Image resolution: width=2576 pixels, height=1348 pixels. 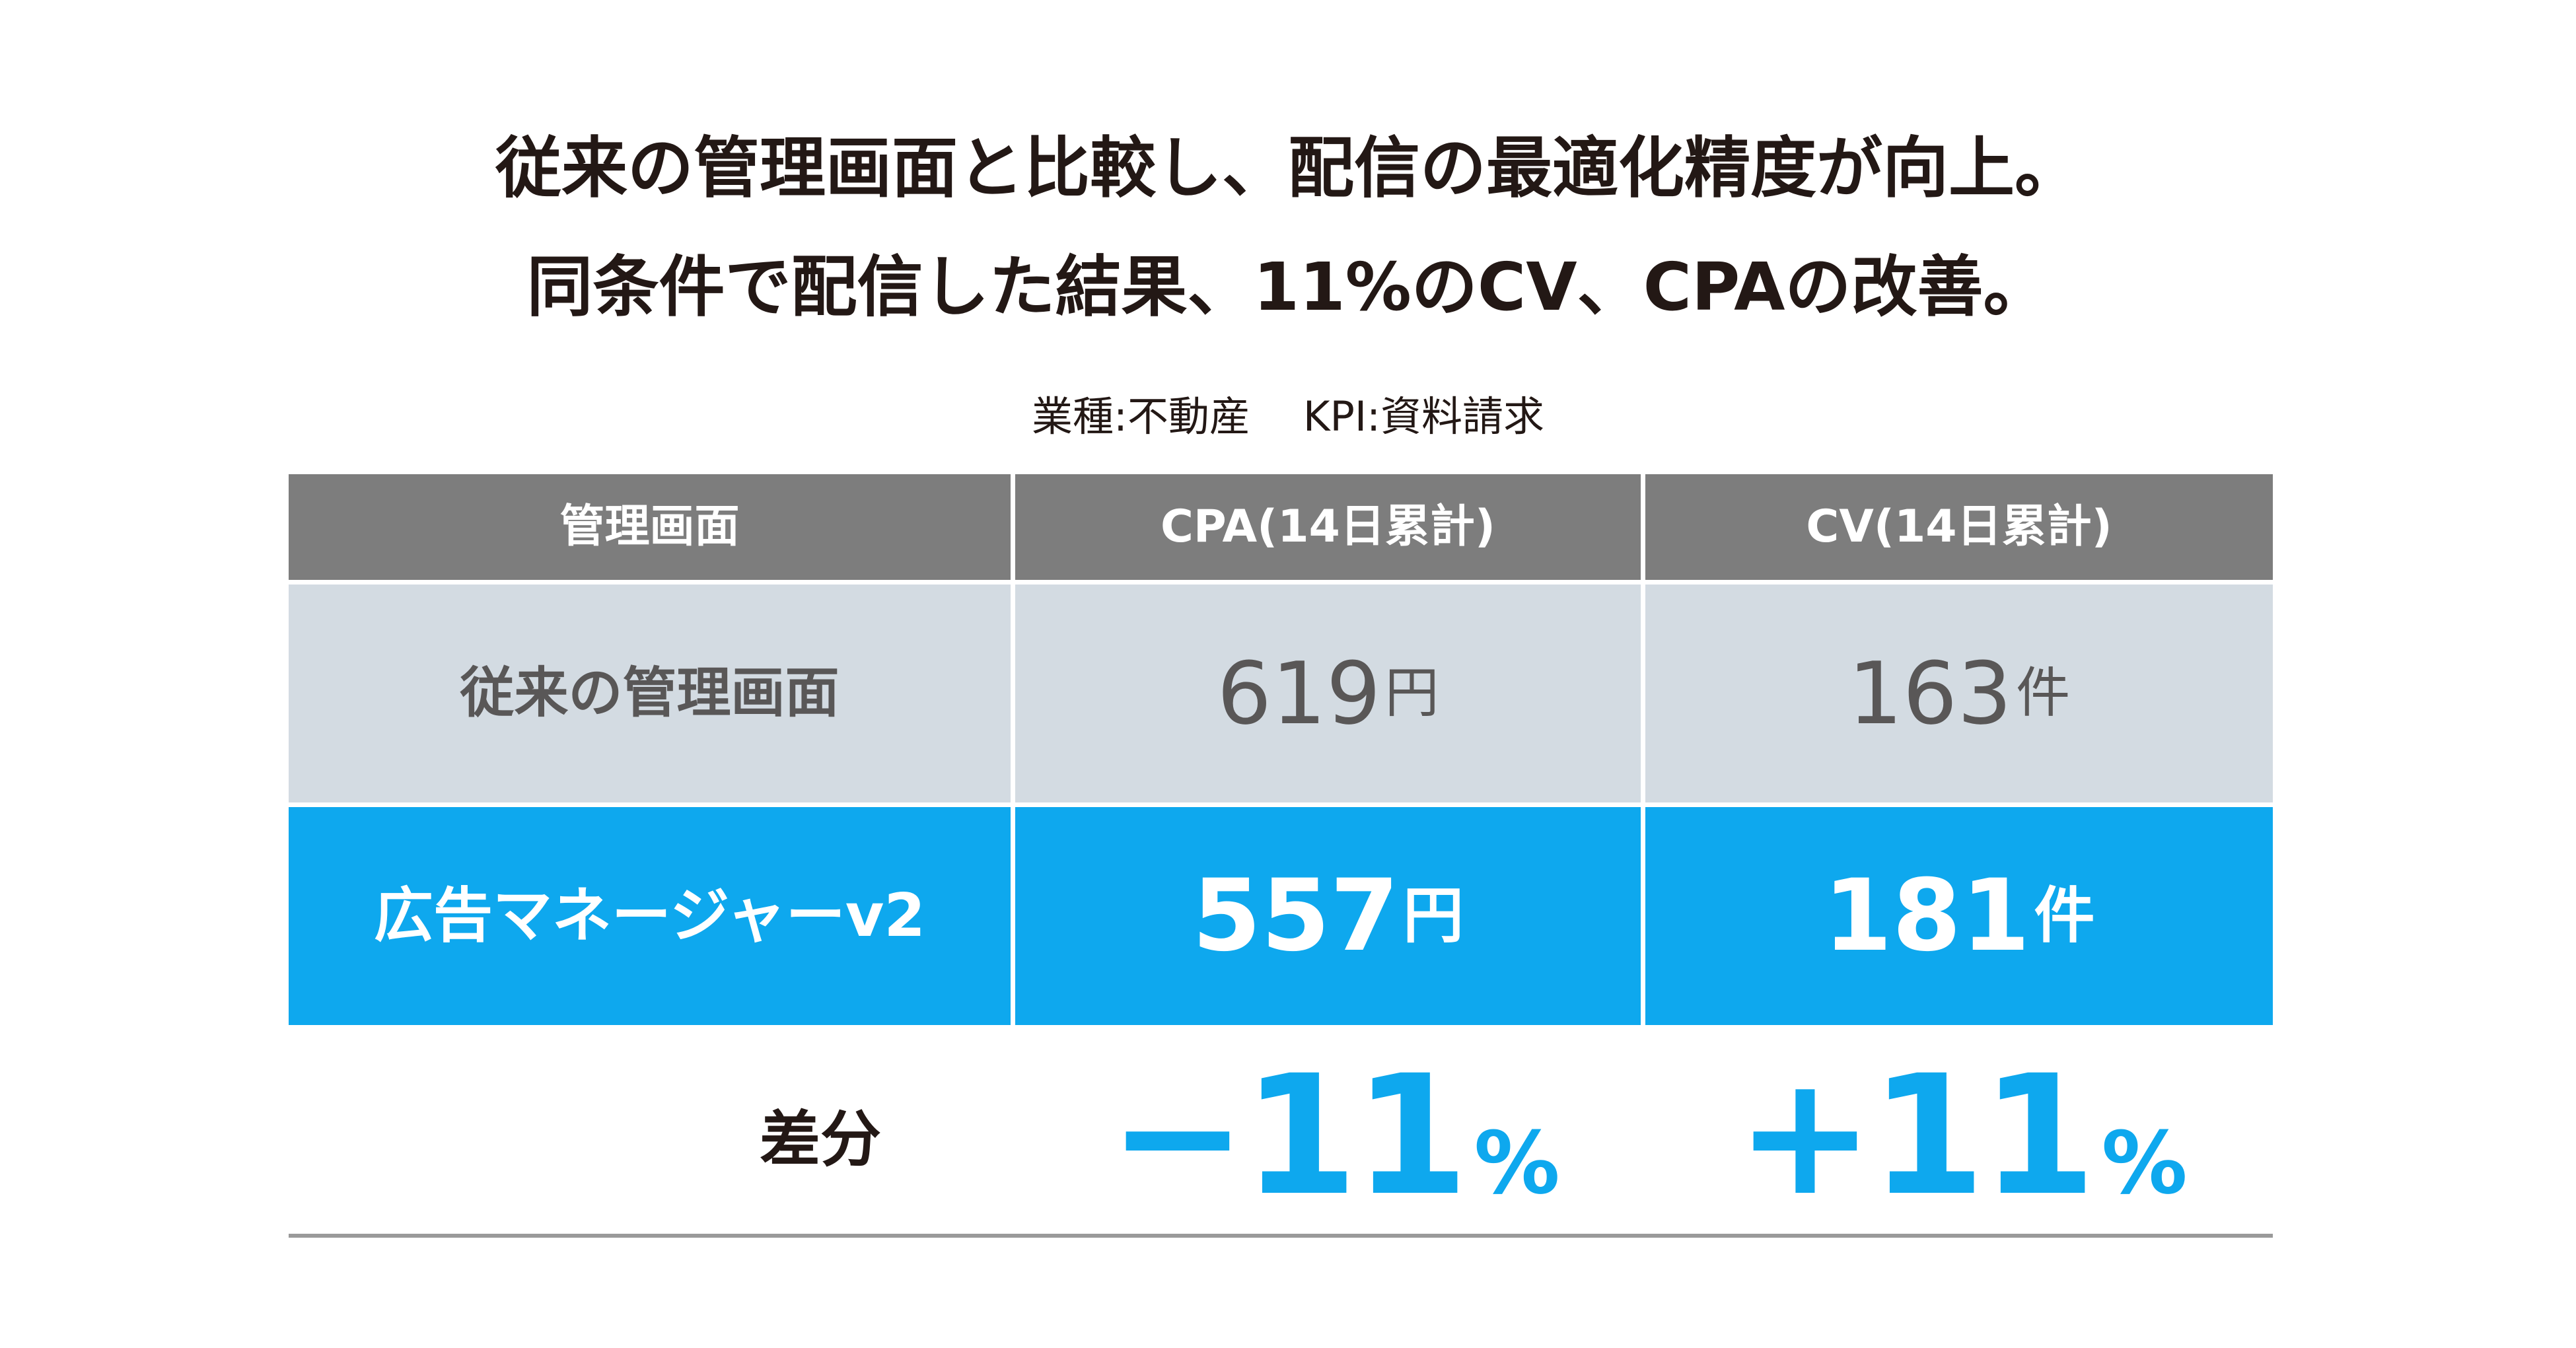 I want to click on header-cv: CV(14日累計), so click(x=1959, y=527).